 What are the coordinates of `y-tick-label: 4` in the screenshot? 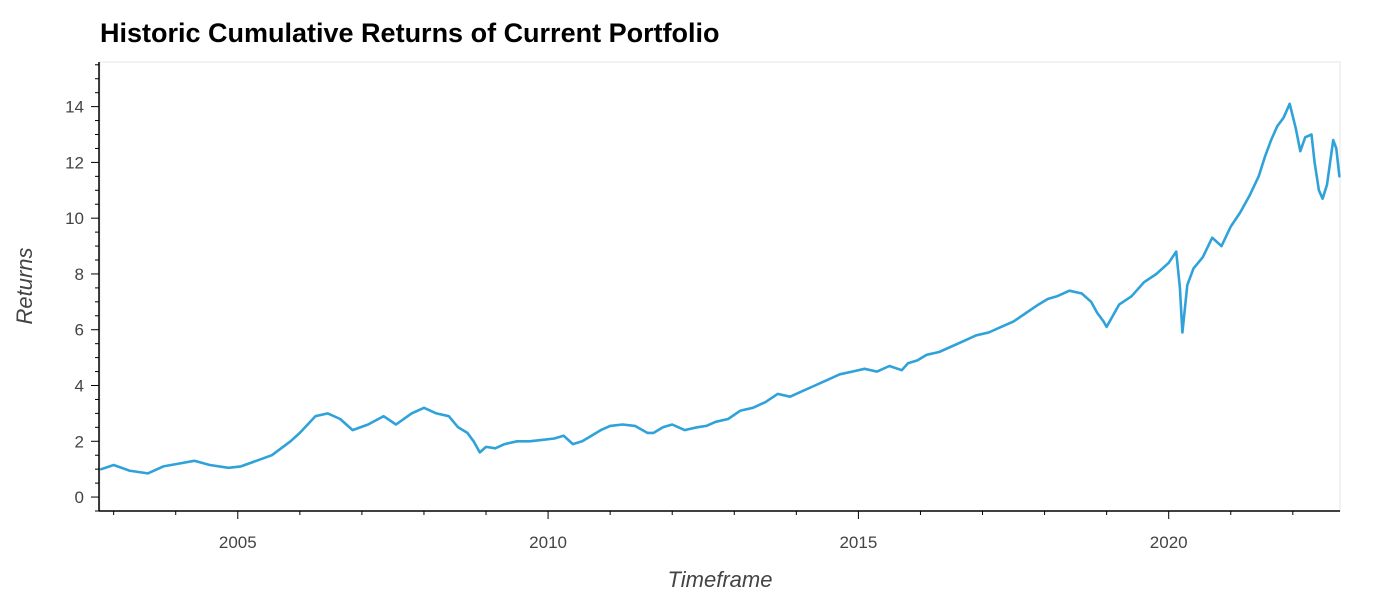 It's located at (79, 386).